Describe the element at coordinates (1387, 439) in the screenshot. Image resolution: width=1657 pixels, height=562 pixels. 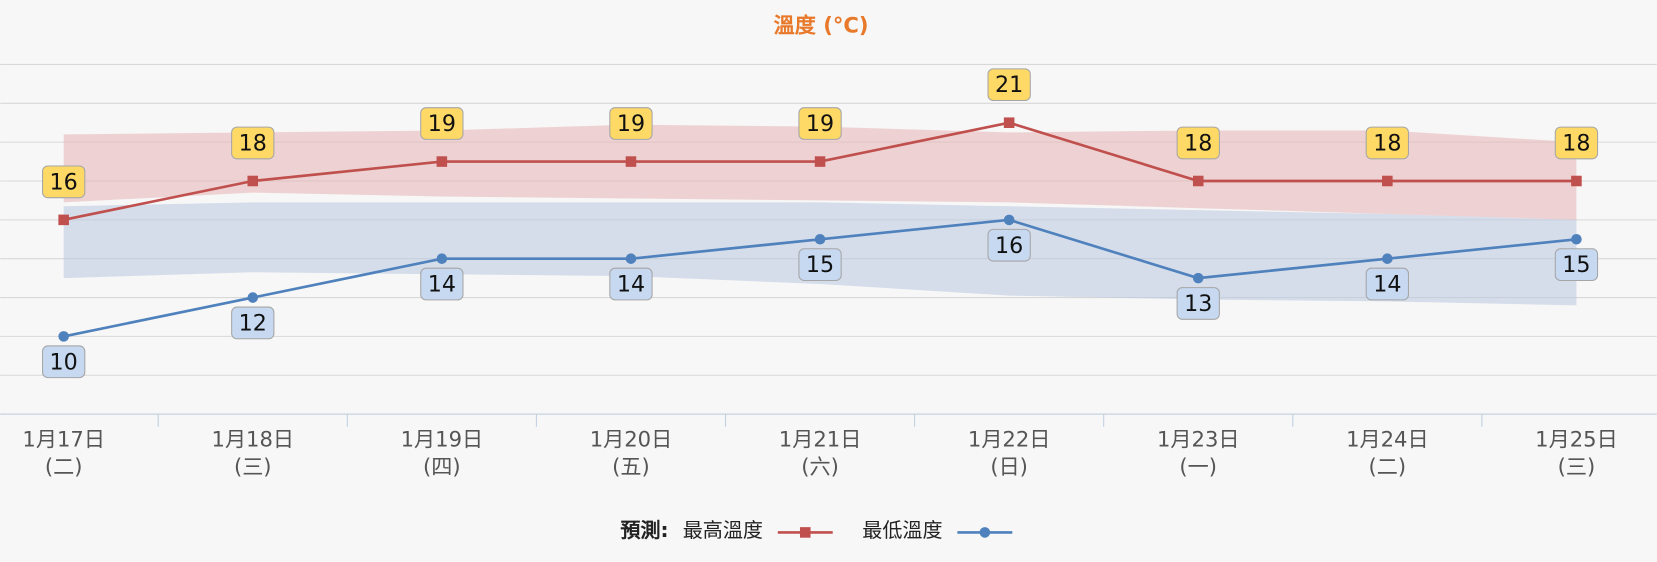
I see `x-tick-label: 1月24日` at that location.